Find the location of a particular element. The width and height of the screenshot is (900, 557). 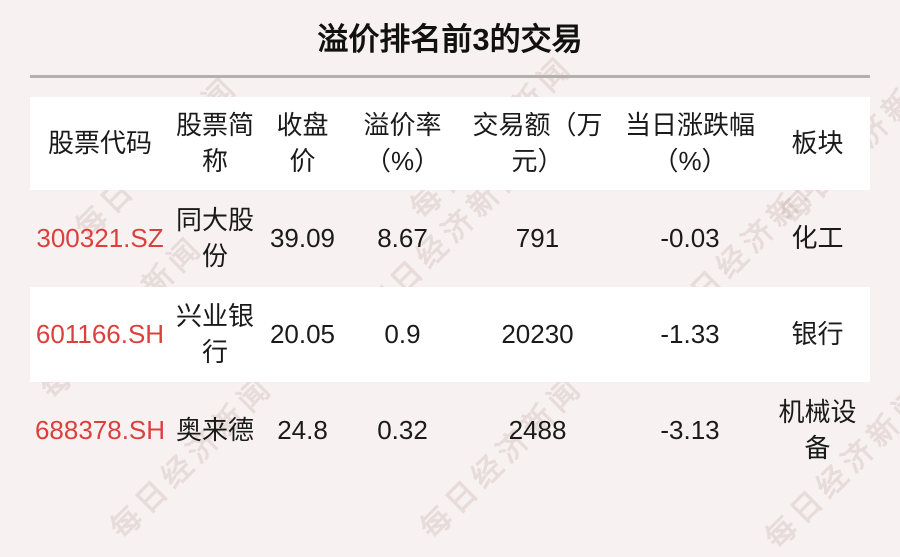

column-header-premium-rate: 溢价率 （%） is located at coordinates (402, 142).